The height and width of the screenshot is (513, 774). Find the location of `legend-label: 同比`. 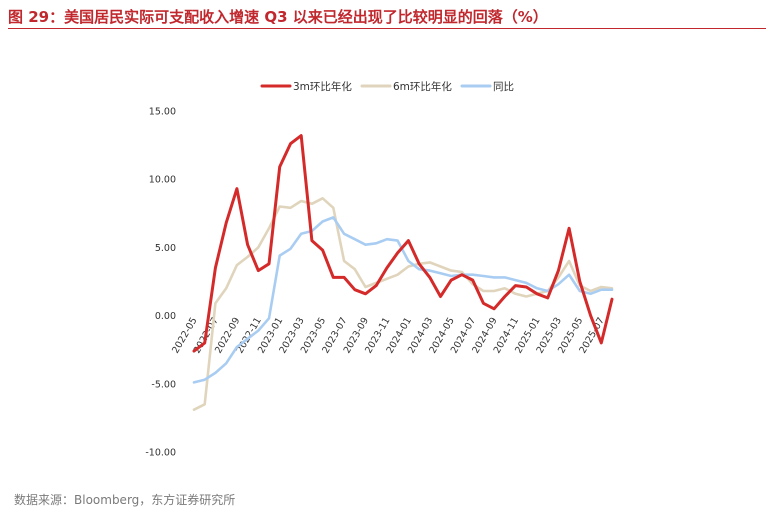

legend-label: 同比 is located at coordinates (503, 86).